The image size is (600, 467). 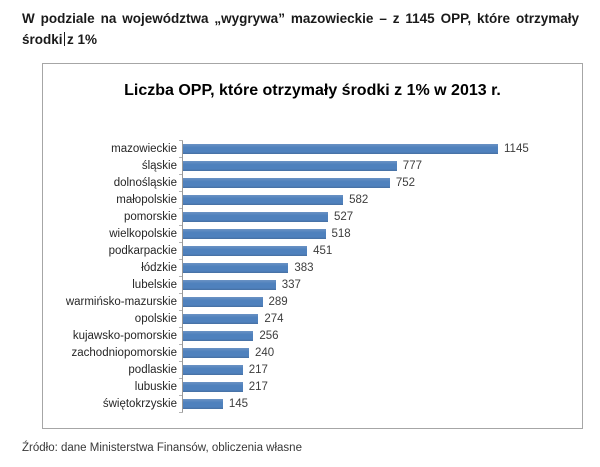 What do you see at coordinates (359, 199) in the screenshot?
I see `value-label: 582` at bounding box center [359, 199].